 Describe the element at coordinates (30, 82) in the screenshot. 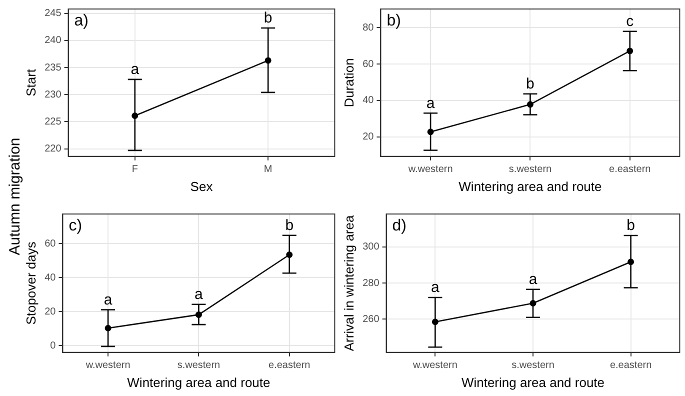

I see `y-axis-title: Start` at that location.